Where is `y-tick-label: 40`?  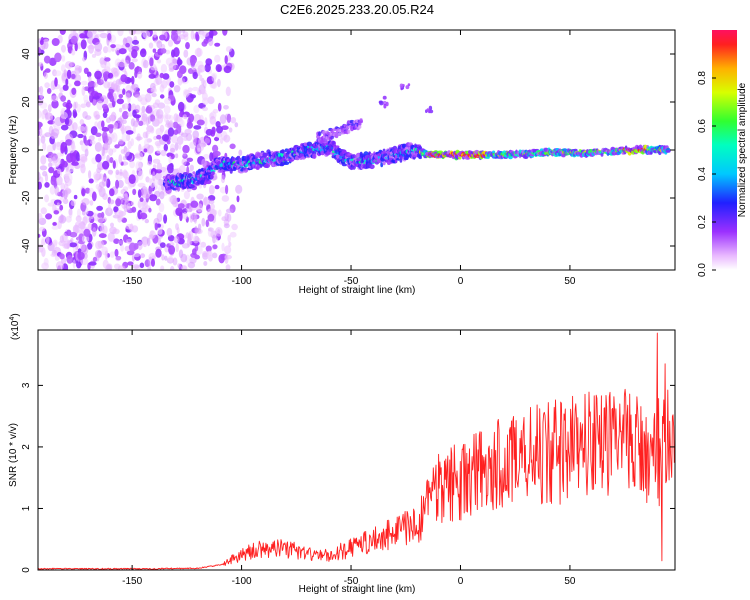 y-tick-label: 40 is located at coordinates (26, 54).